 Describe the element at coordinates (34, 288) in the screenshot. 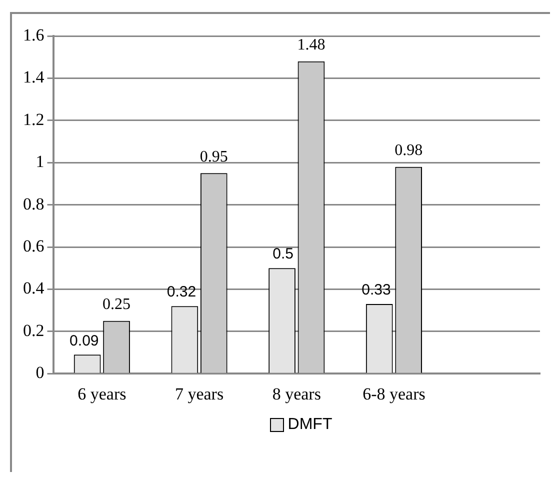

I see `y-tick-label: 0.4` at that location.